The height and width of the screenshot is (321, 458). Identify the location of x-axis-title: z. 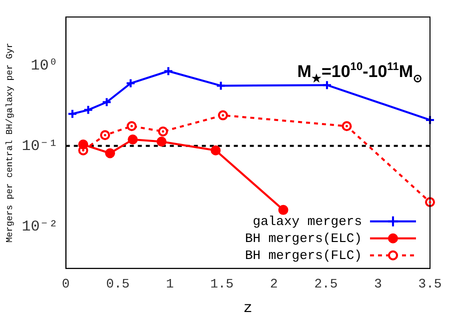
(247, 308).